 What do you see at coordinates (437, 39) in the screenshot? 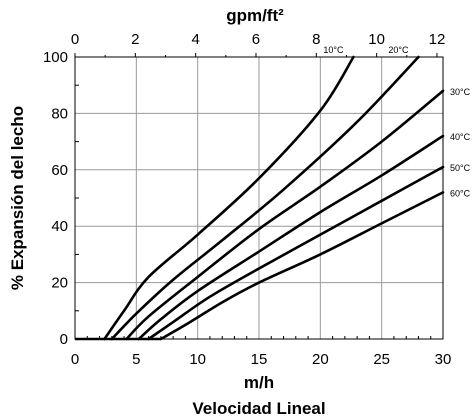
I see `x-top-tick-label: 12` at bounding box center [437, 39].